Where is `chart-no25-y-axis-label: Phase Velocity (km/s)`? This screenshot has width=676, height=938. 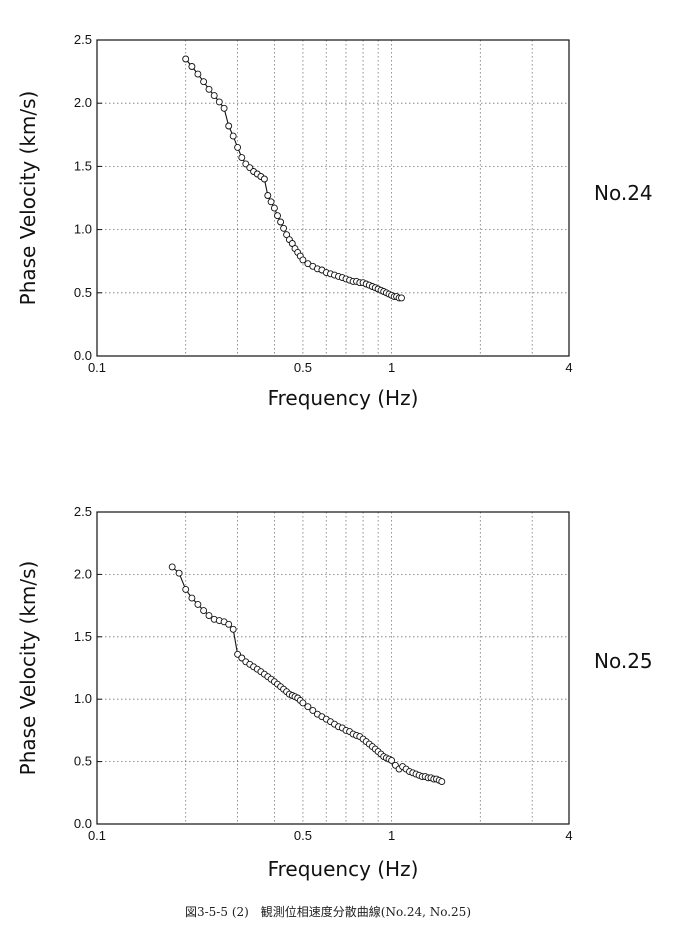 chart-no25-y-axis-label: Phase Velocity (km/s) is located at coordinates (28, 668).